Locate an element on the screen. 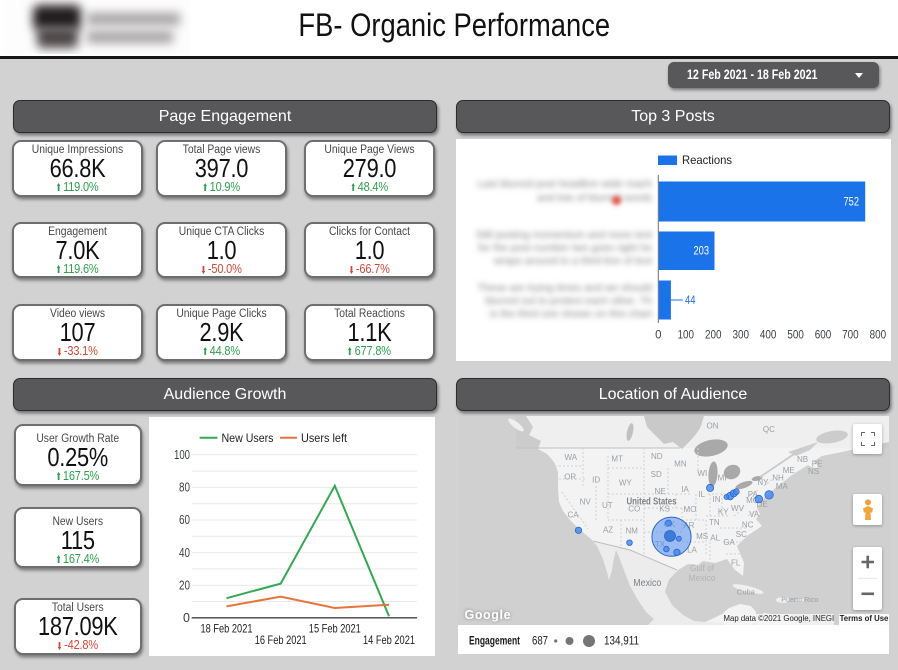  svg-text: MN is located at coordinates (680, 464).